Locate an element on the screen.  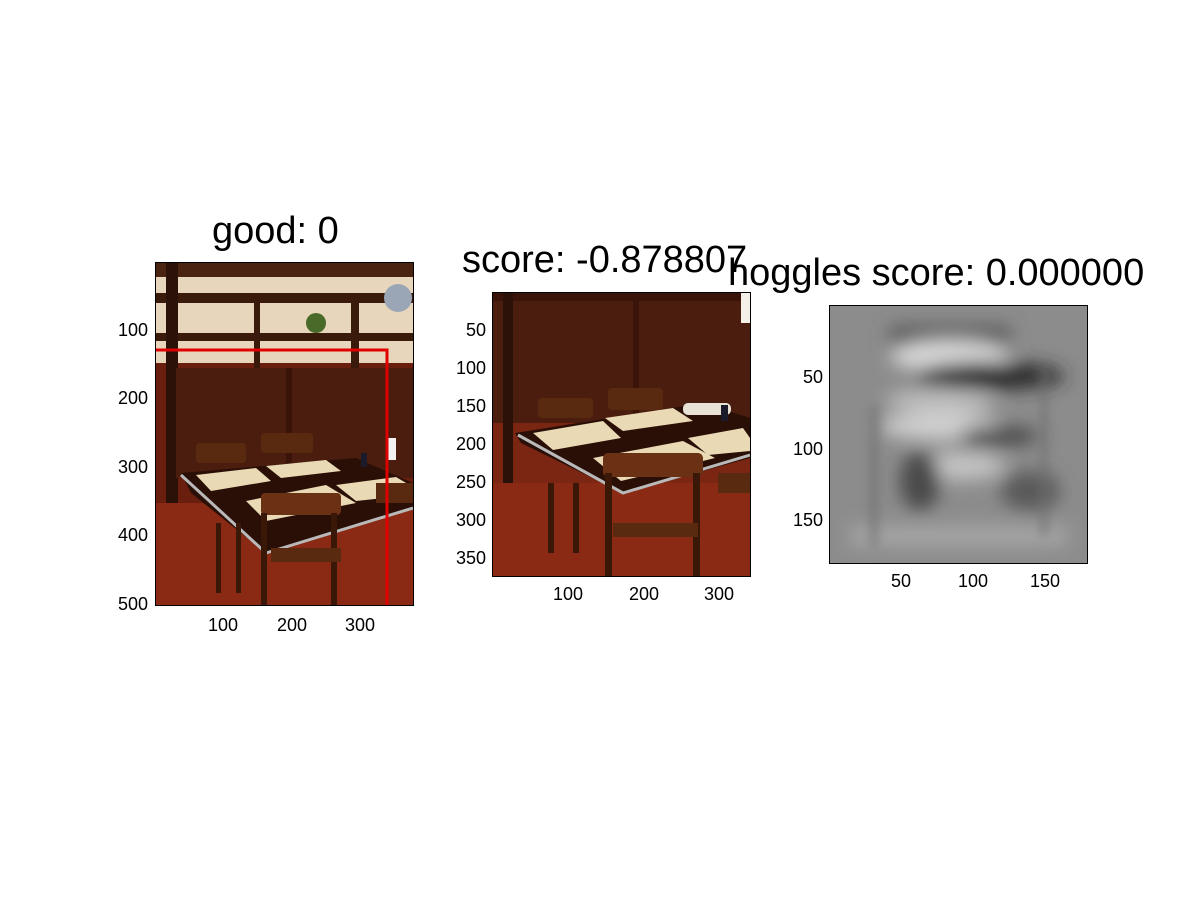
panel-2-xtick: 200 is located at coordinates (644, 594).